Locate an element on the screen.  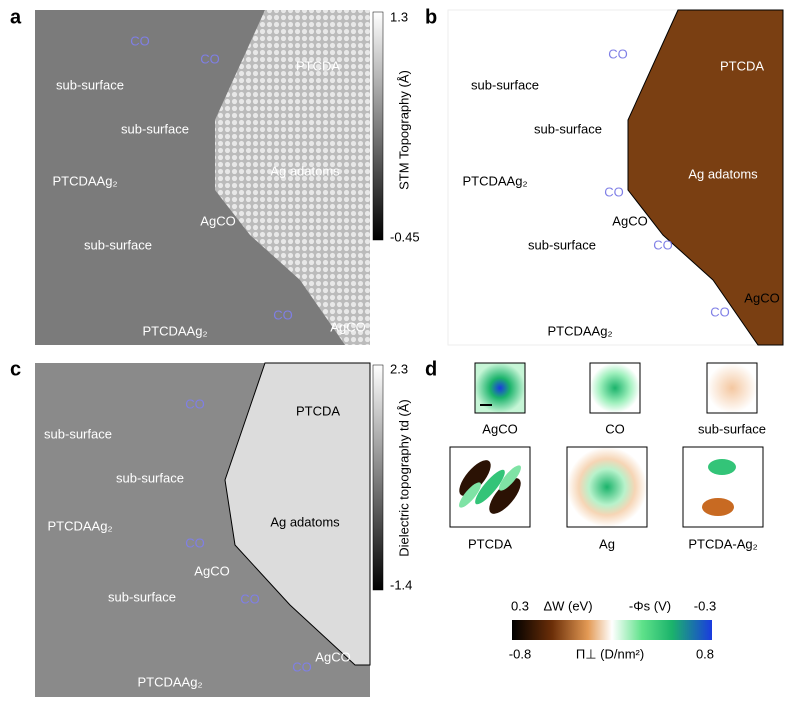
colorbar-min: -1.4 is located at coordinates (401, 584).